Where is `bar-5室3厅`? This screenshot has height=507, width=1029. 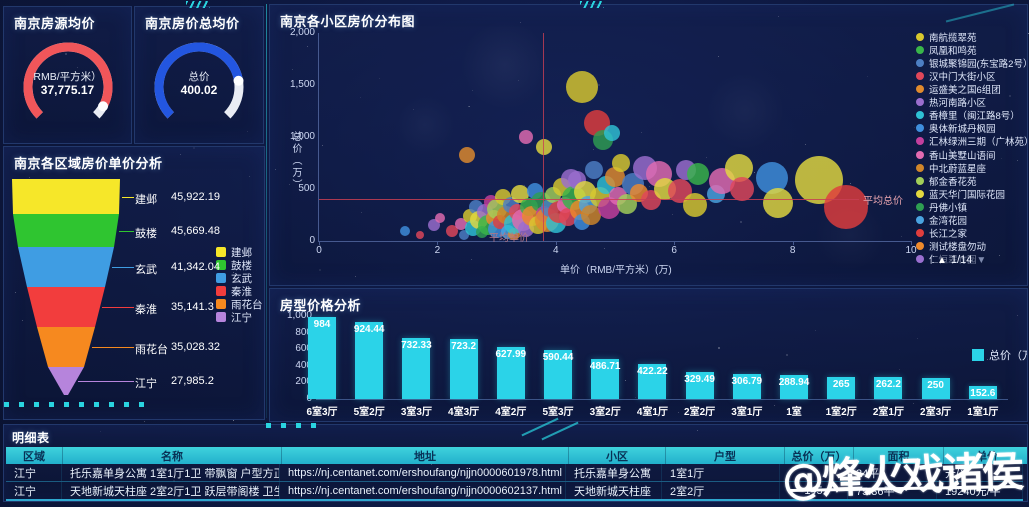
bar-5室3厅 is located at coordinates (558, 374).